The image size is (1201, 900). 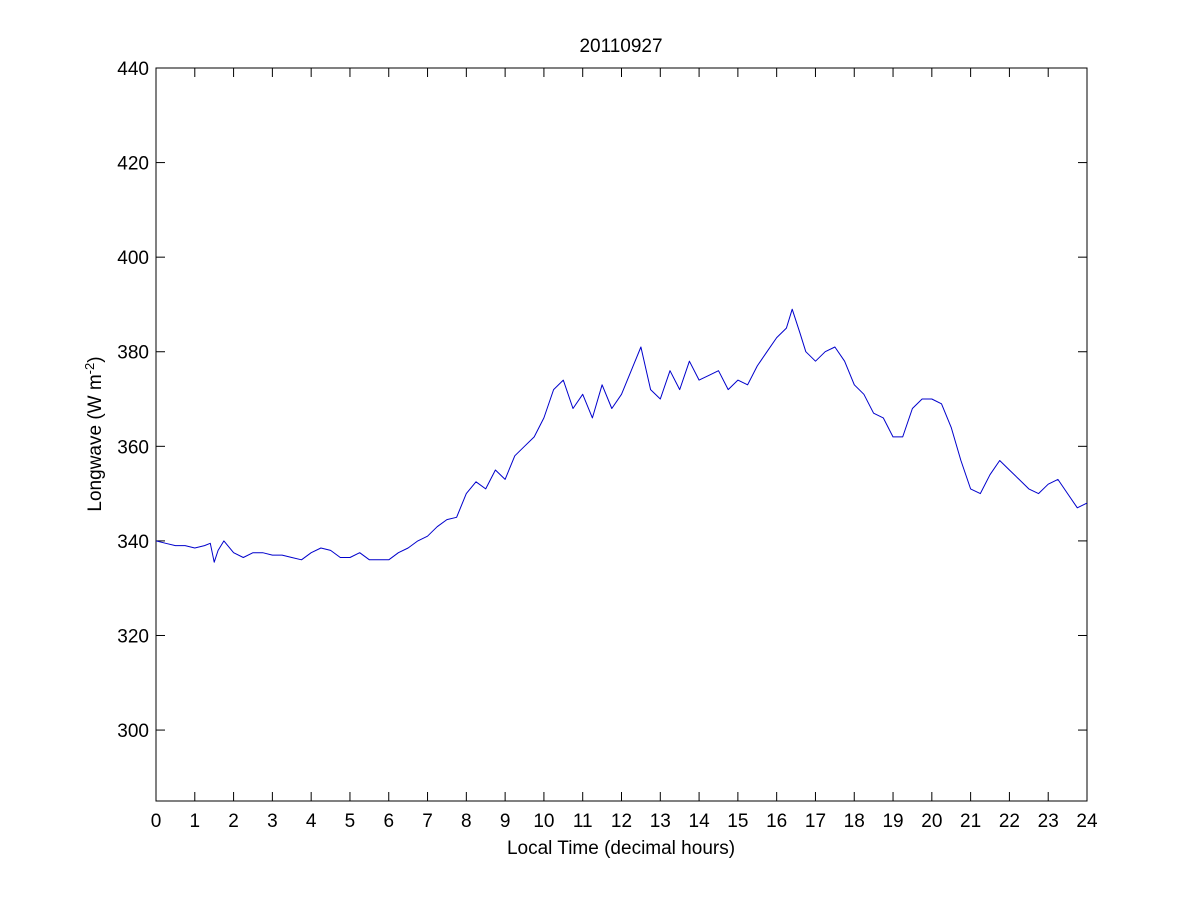 I want to click on x-tick-label: 15, so click(x=737, y=821).